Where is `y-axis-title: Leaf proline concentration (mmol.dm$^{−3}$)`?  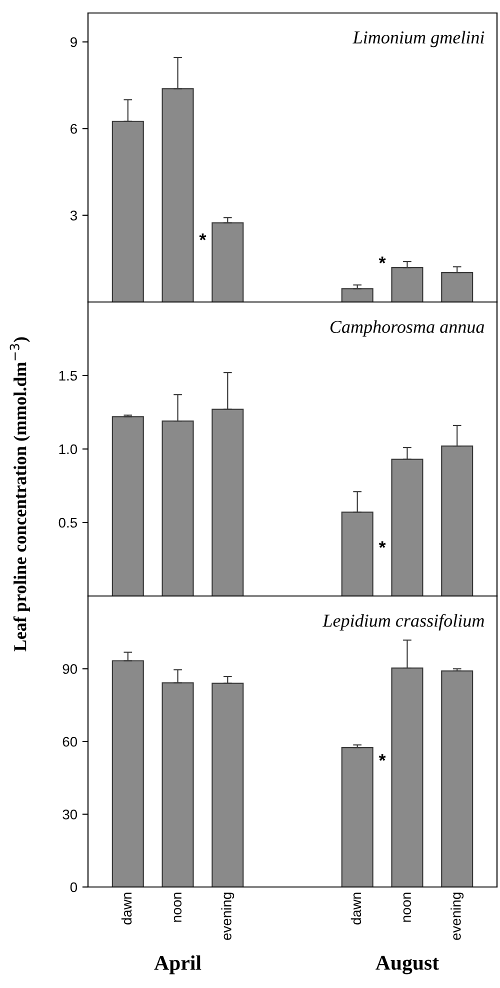 y-axis-title: Leaf proline concentration (mmol.dm$^{−3}$) is located at coordinates (20, 494).